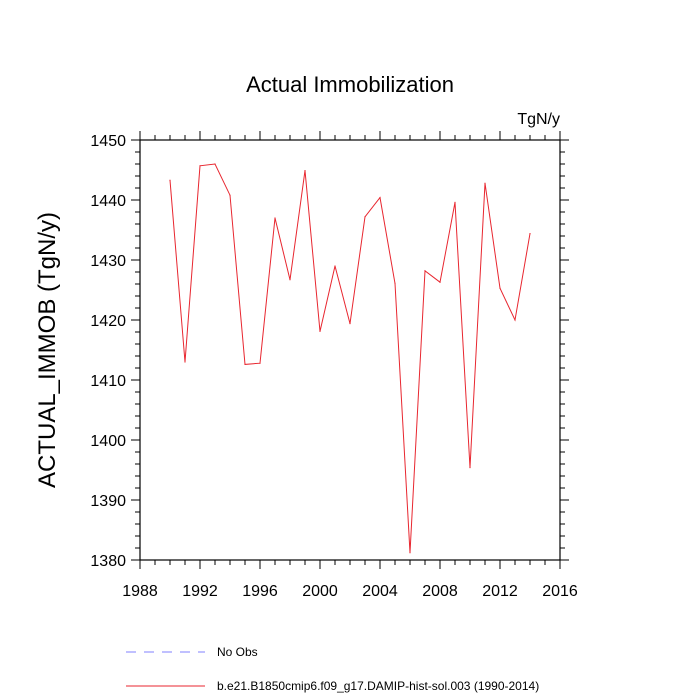 The width and height of the screenshot is (700, 700). What do you see at coordinates (108, 441) in the screenshot?
I see `y-tick-label: 1400` at bounding box center [108, 441].